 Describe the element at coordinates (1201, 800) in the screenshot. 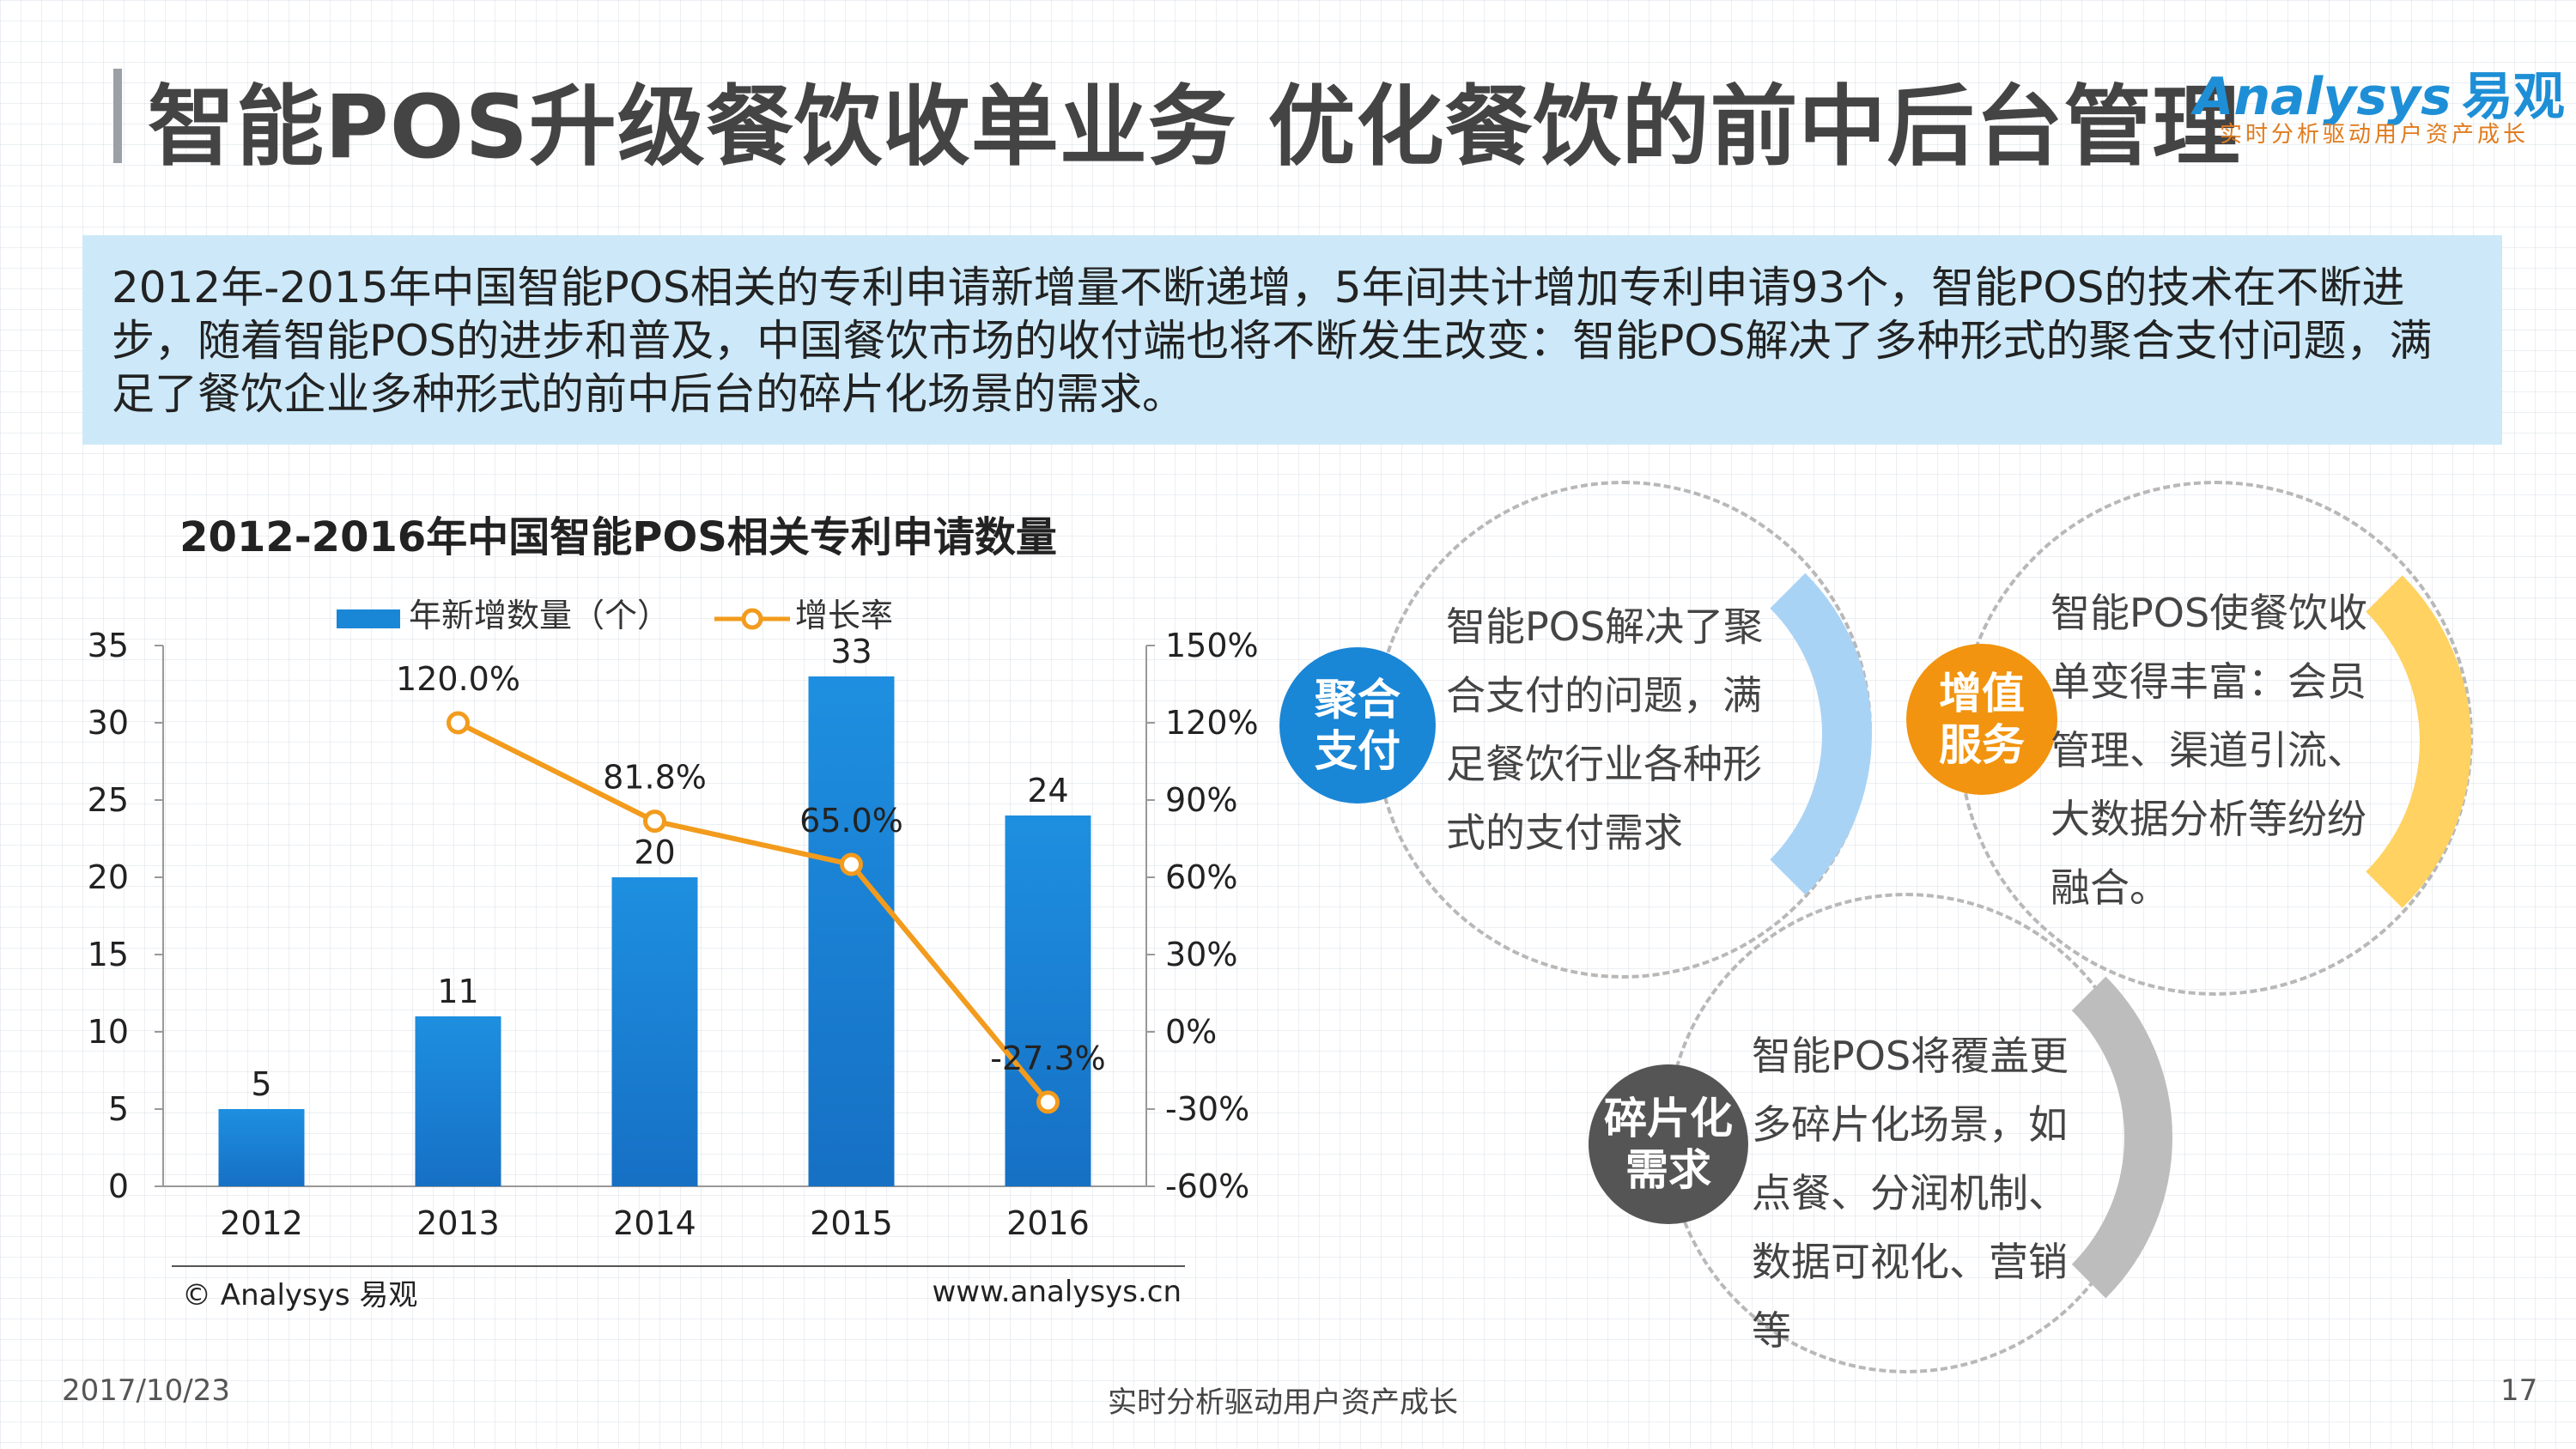

I see `y-right-tick-label: 90%` at that location.